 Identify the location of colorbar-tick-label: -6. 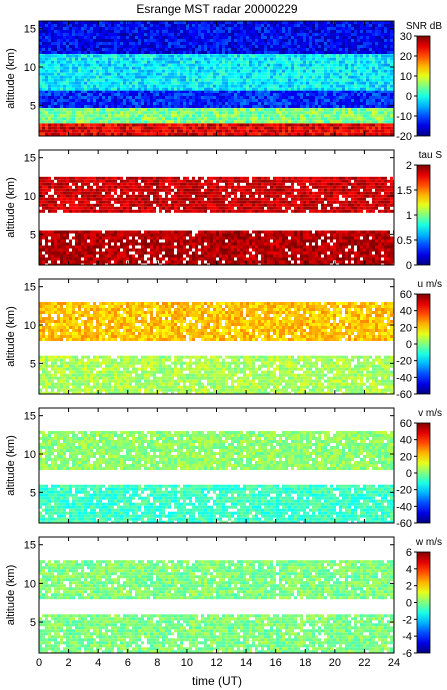
(407, 654).